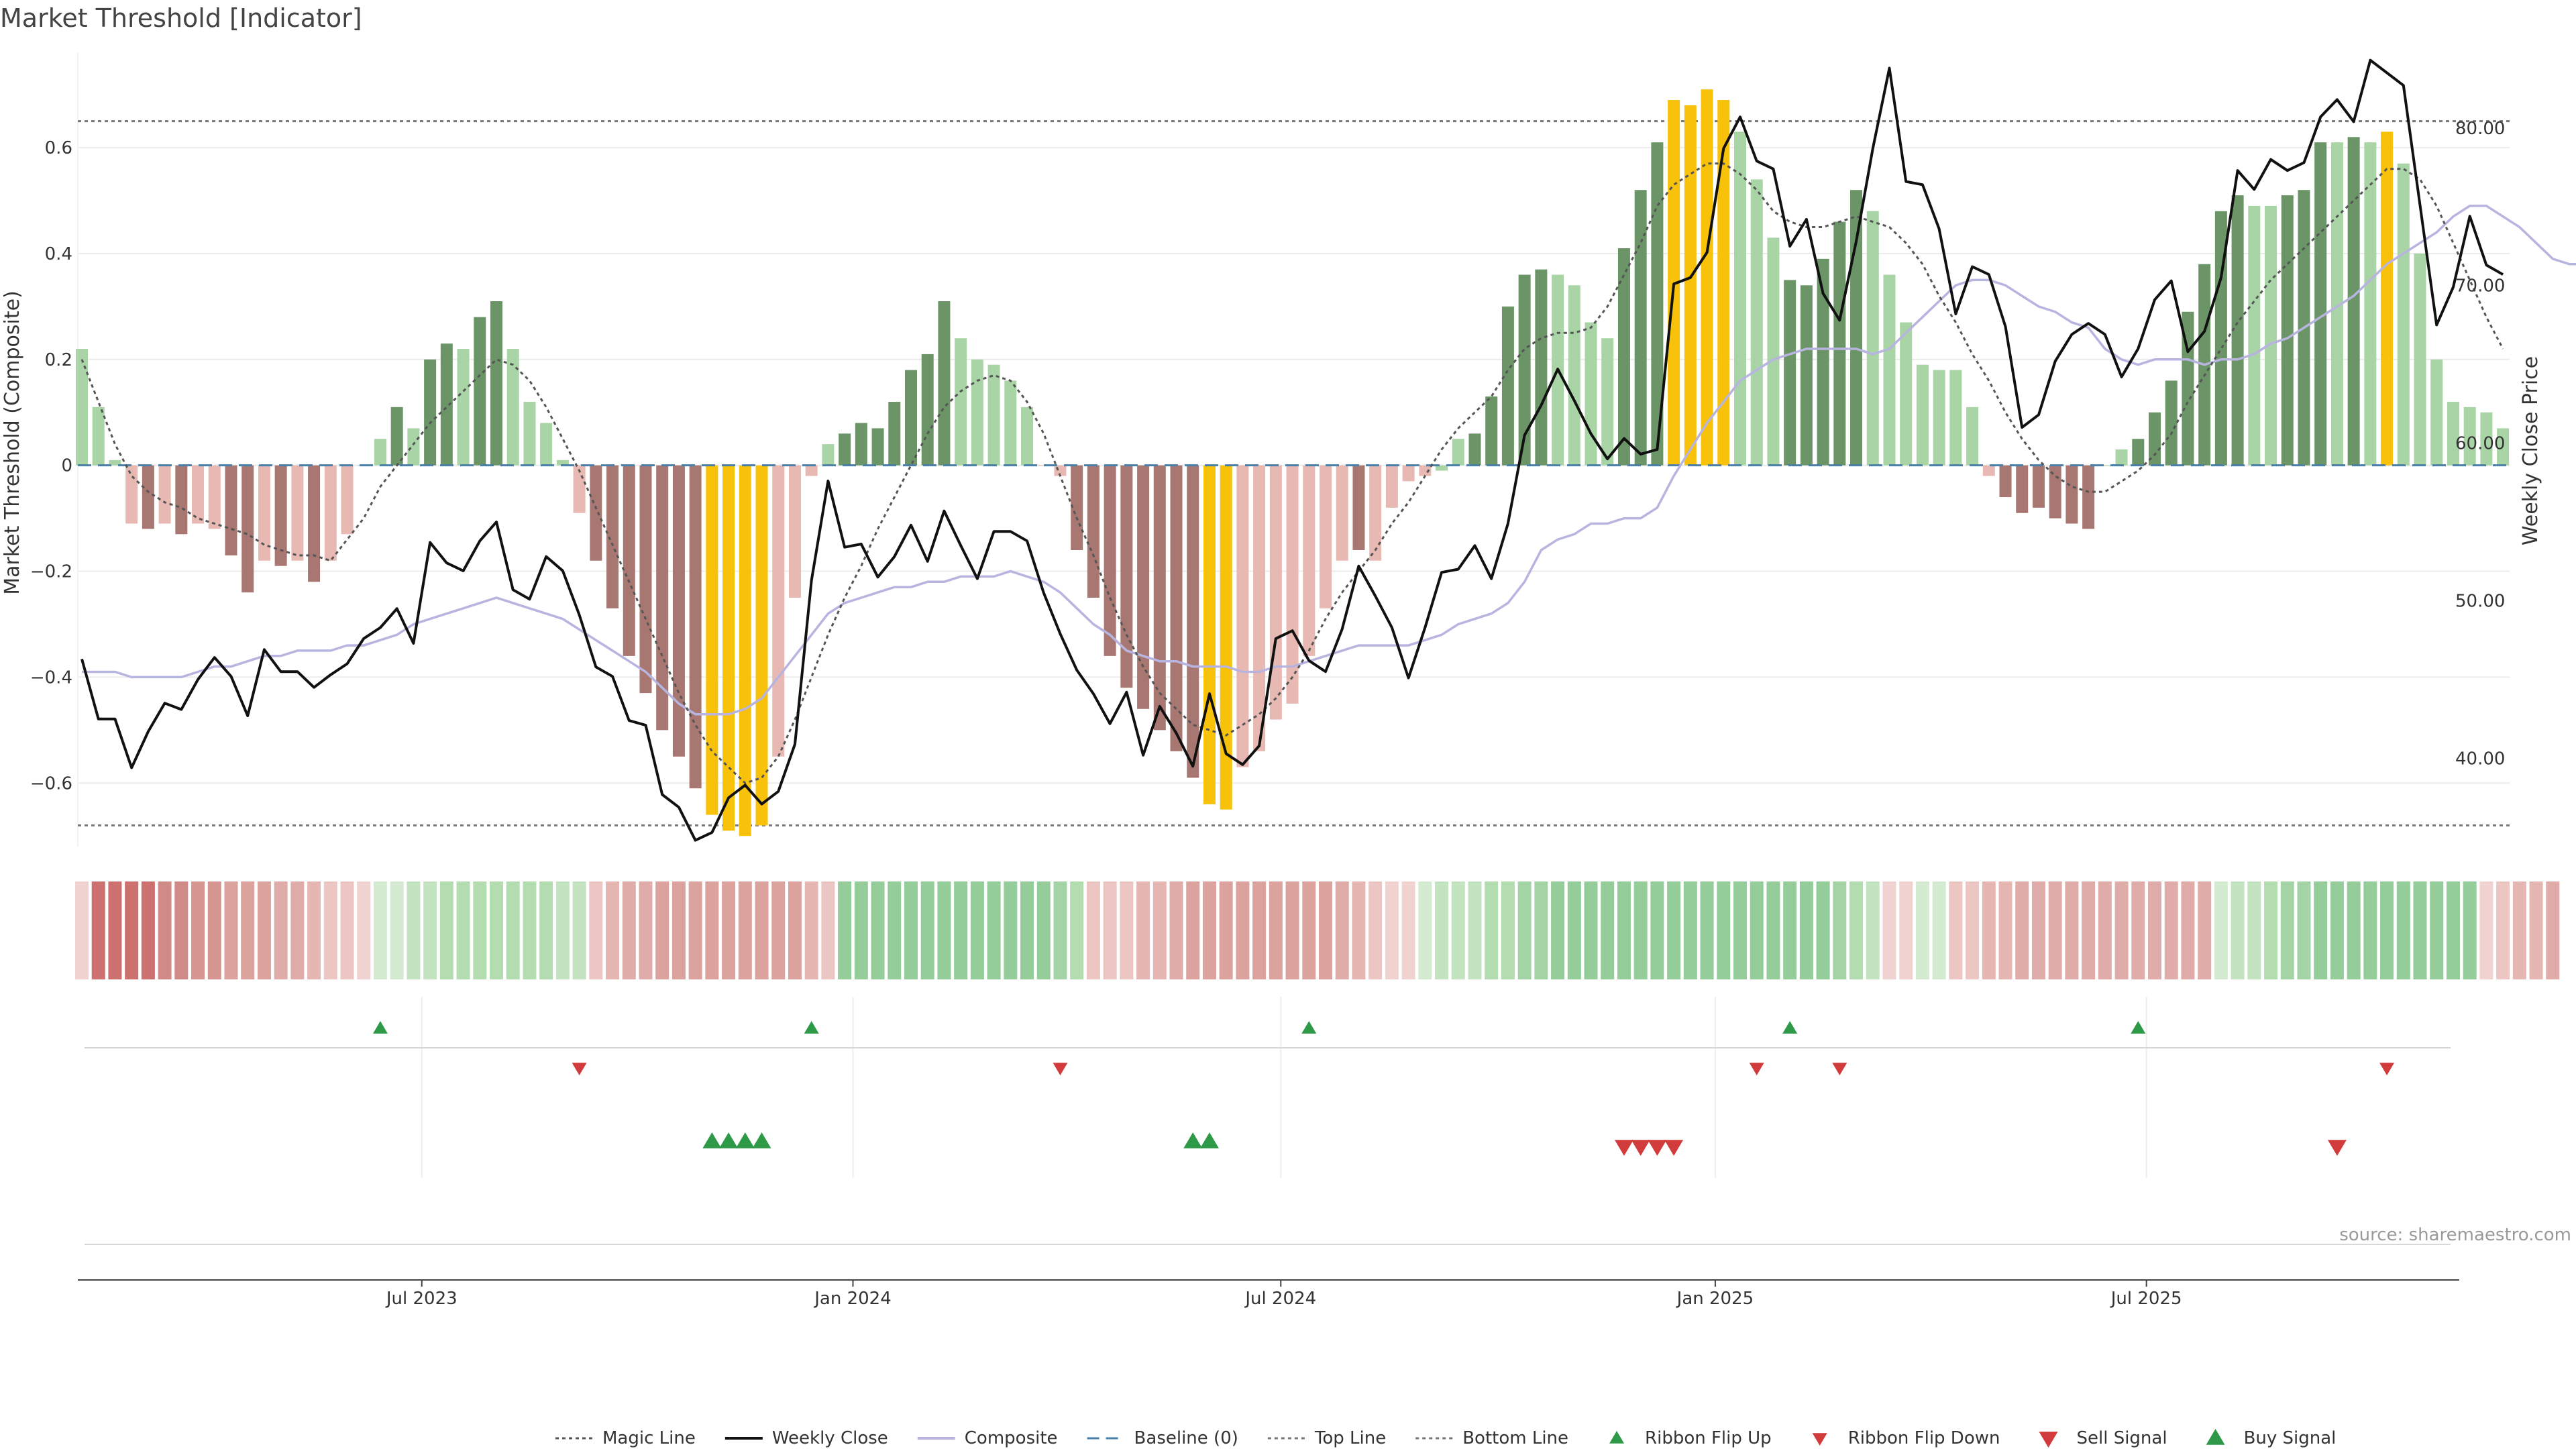 This screenshot has width=2576, height=1449. I want to click on right-axis-title: Weekly Close Price, so click(2530, 450).